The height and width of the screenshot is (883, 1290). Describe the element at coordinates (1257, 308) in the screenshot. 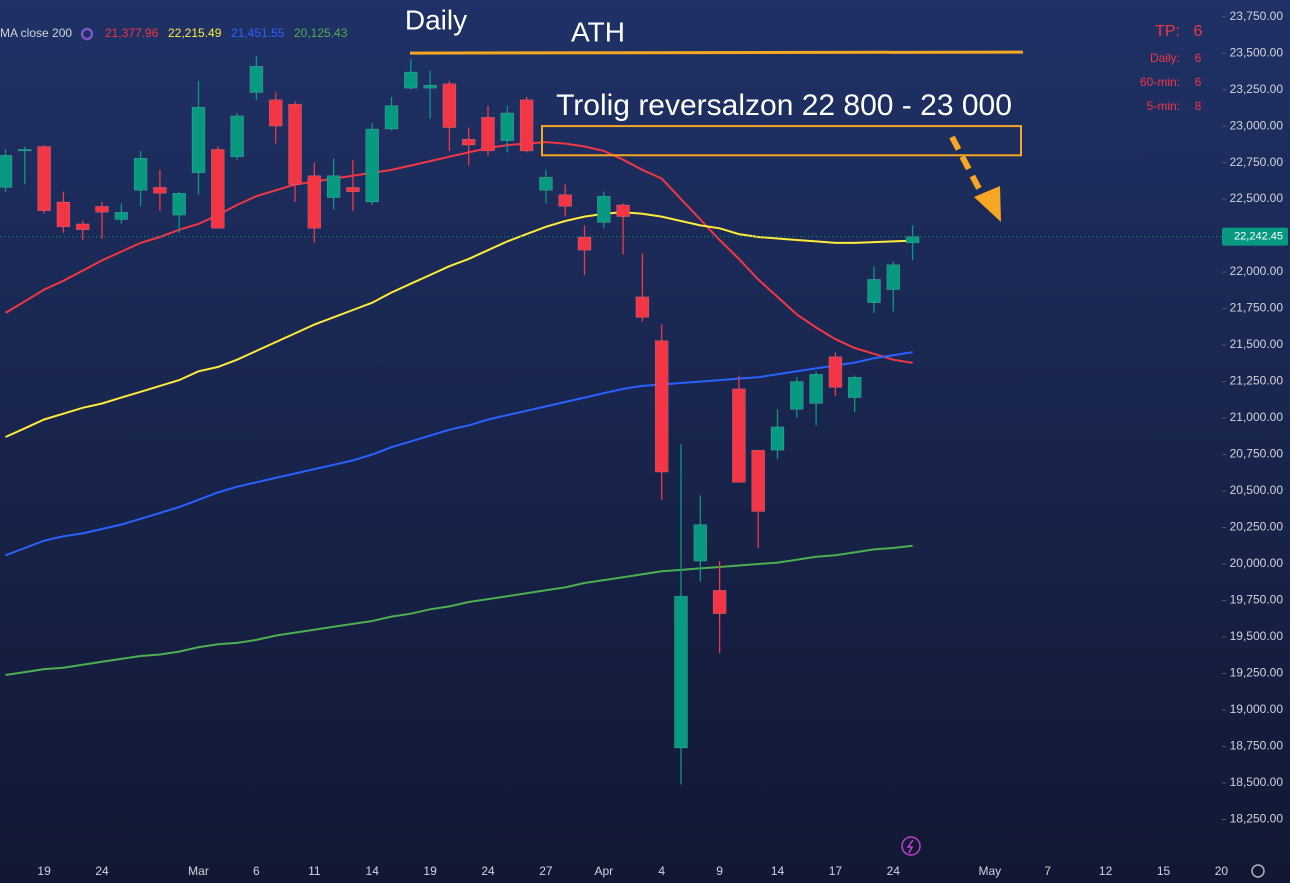

I see `y-tick-label: 21,750.00` at that location.